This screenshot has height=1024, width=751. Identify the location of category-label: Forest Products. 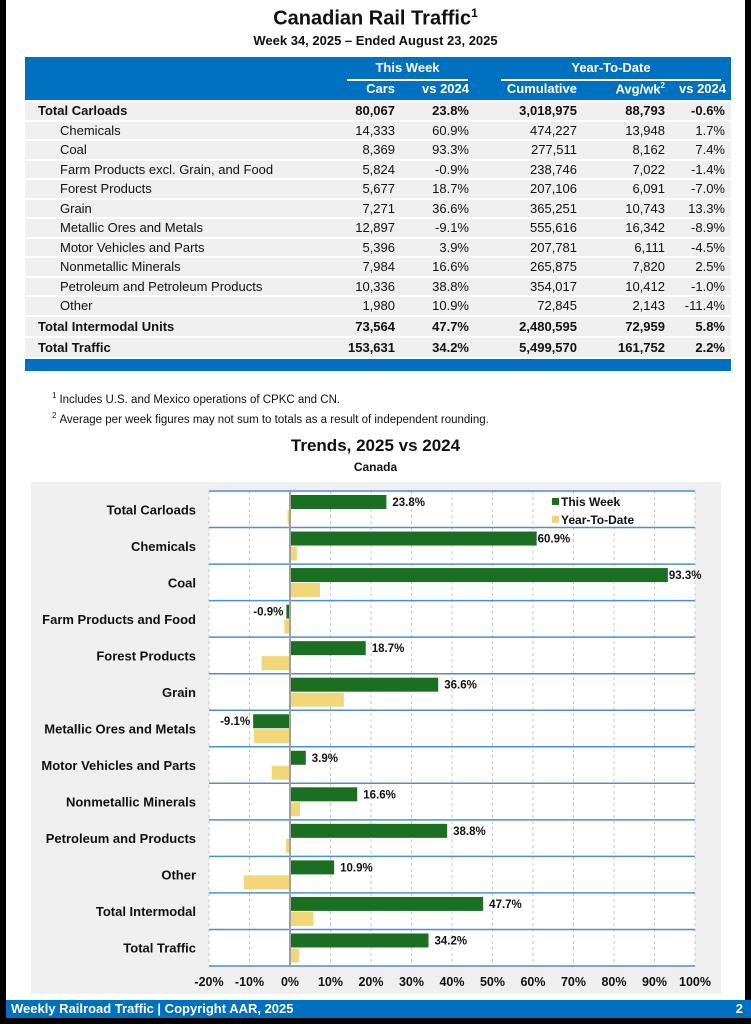
(146, 655).